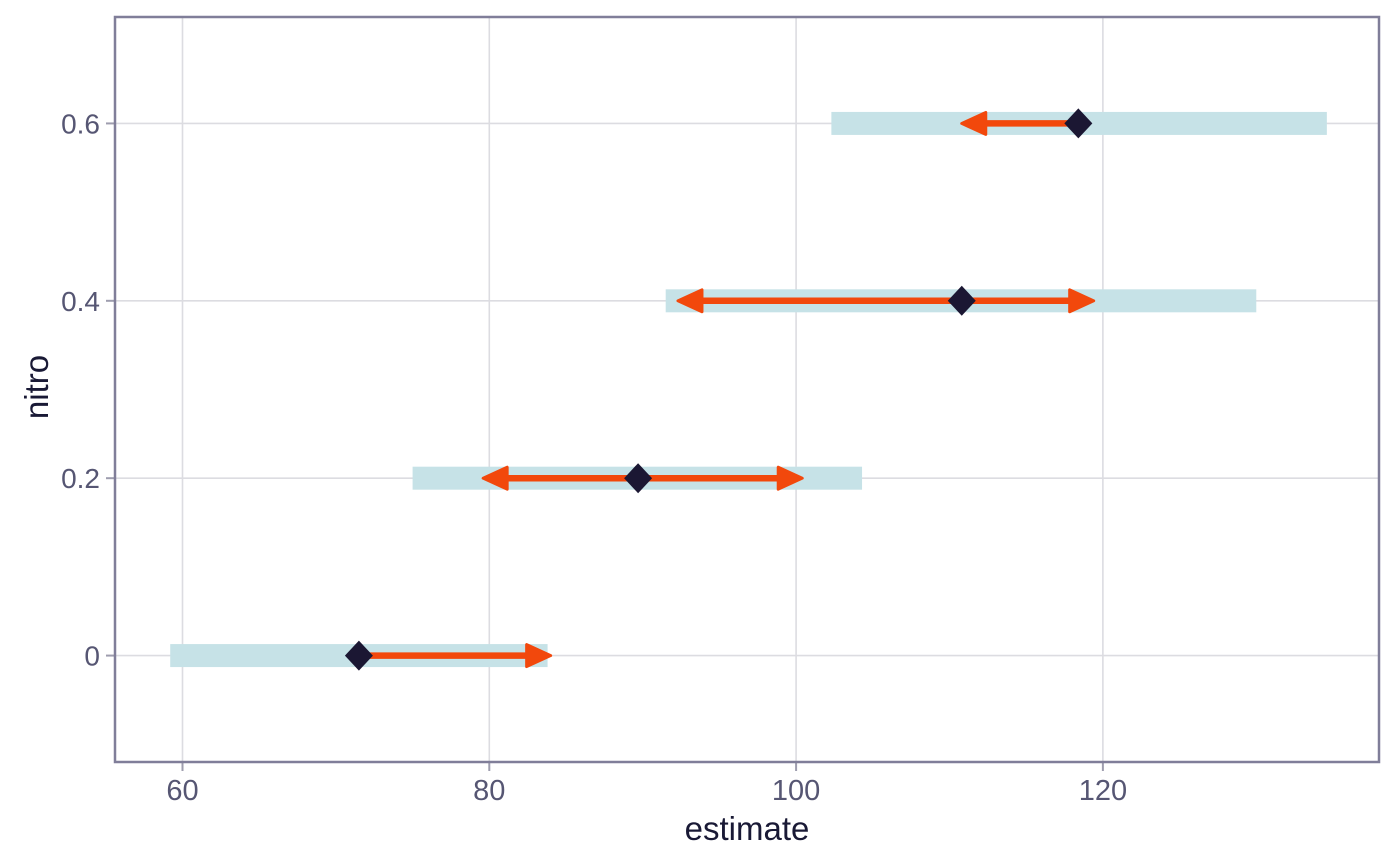 This screenshot has width=1400, height=866. I want to click on x-tick-label: 120, so click(1103, 791).